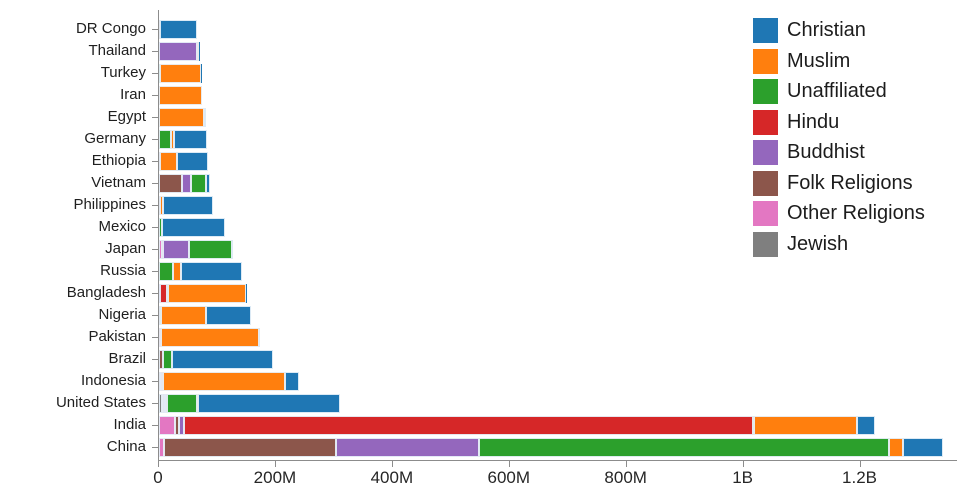 The width and height of the screenshot is (960, 500). I want to click on country-label: Vietnam, so click(118, 182).